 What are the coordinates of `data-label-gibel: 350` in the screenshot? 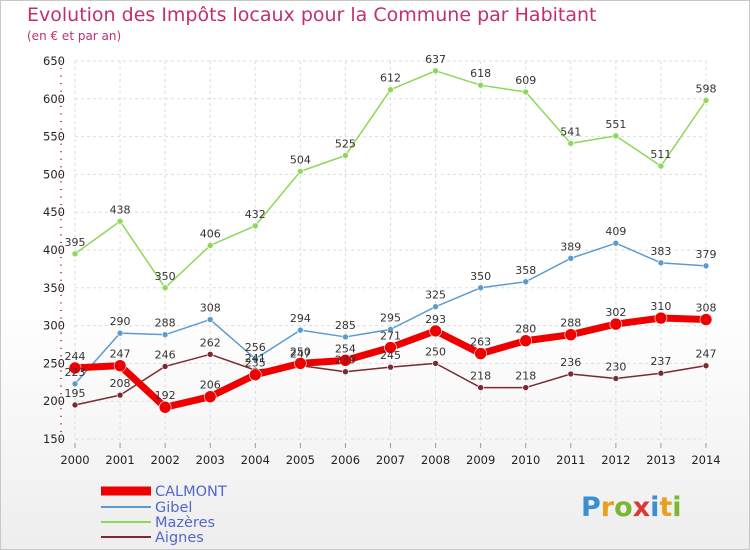 It's located at (480, 276).